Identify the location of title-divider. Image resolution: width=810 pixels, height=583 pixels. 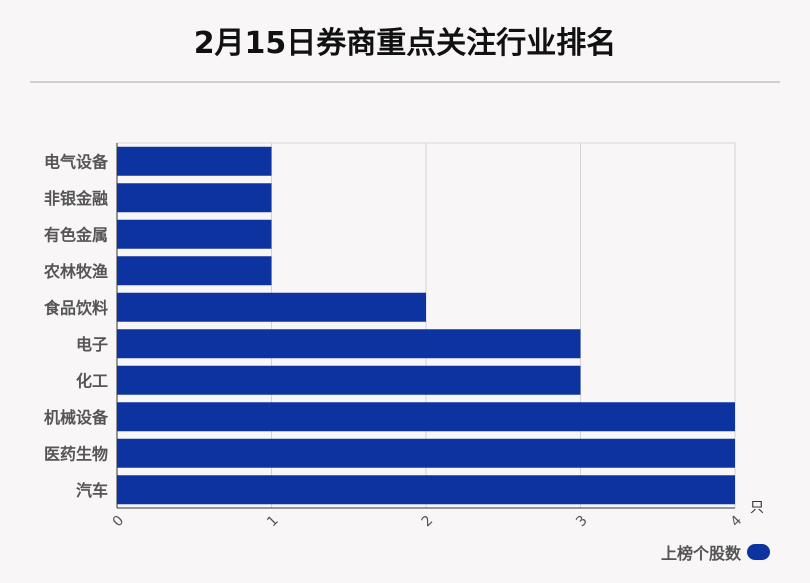
(405, 82).